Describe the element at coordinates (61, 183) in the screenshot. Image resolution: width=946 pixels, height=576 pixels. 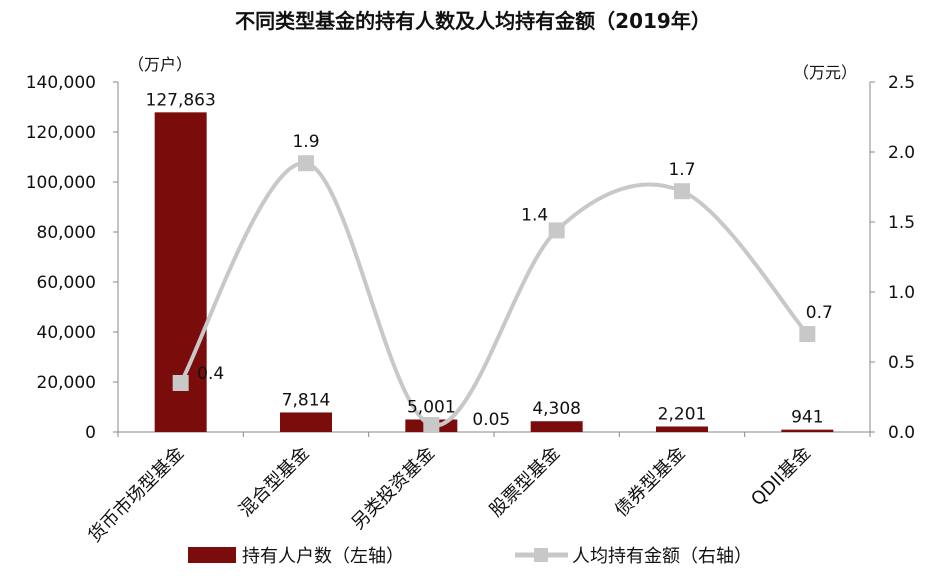
I see `left-tick-label: 100,000` at that location.